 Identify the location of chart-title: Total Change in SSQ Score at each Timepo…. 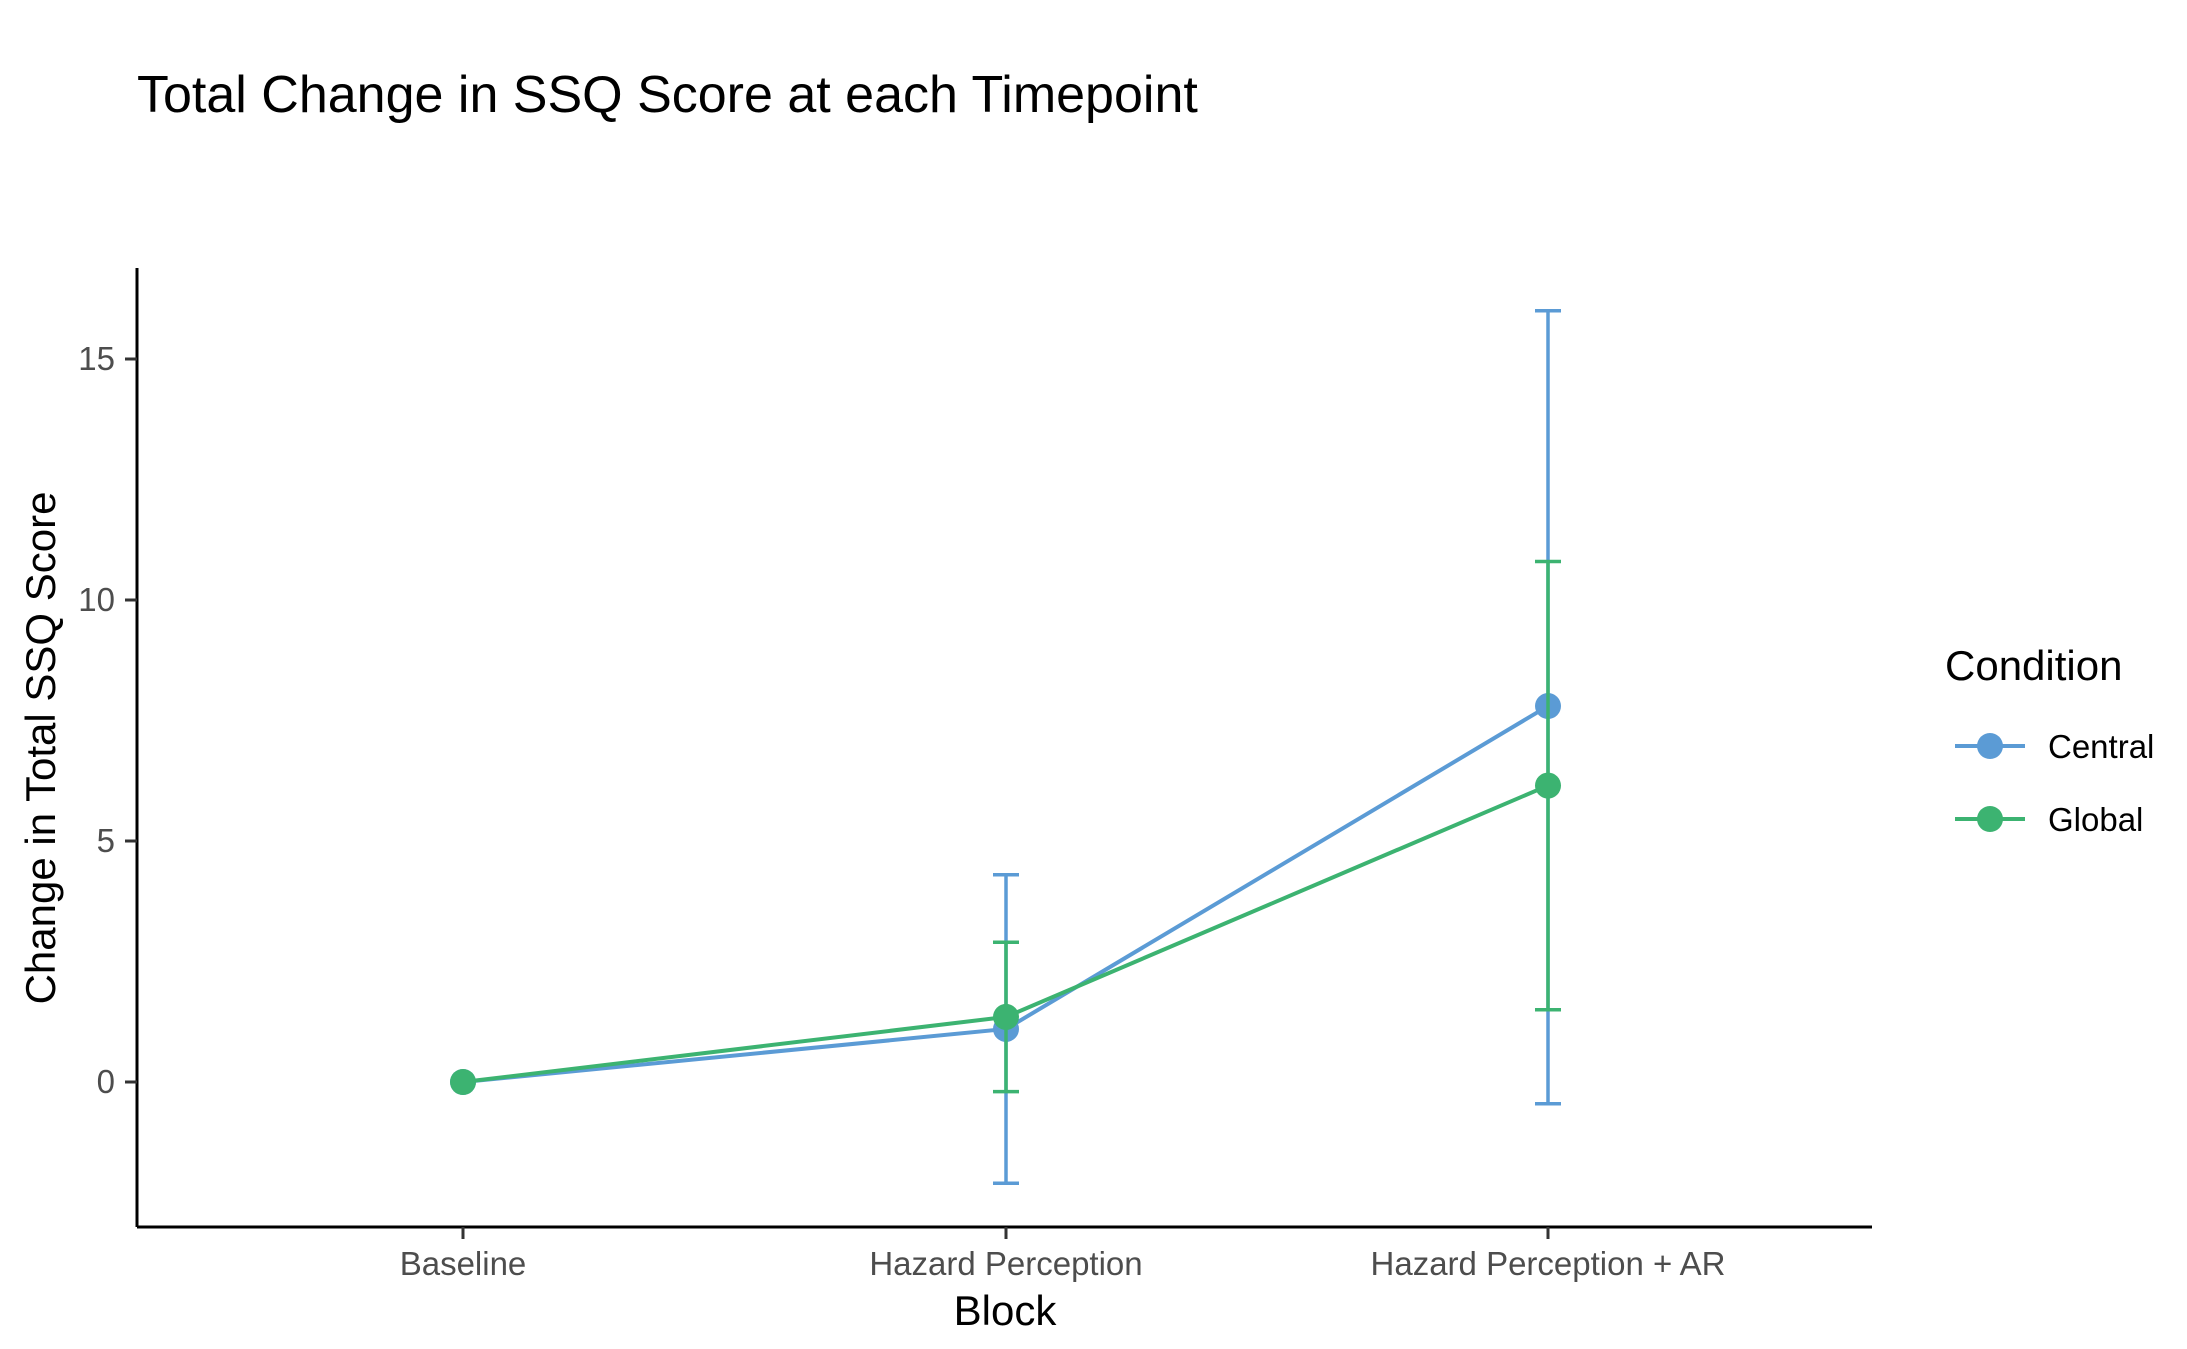
(667, 95).